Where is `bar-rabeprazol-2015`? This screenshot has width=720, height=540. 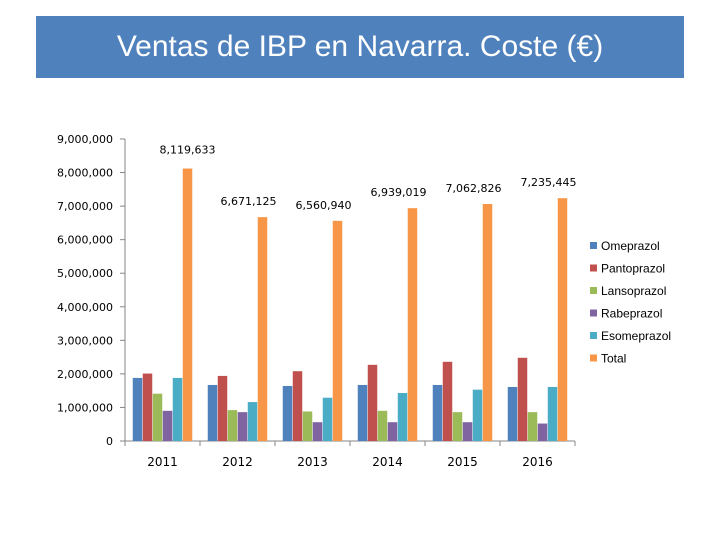
bar-rabeprazol-2015 is located at coordinates (467, 431).